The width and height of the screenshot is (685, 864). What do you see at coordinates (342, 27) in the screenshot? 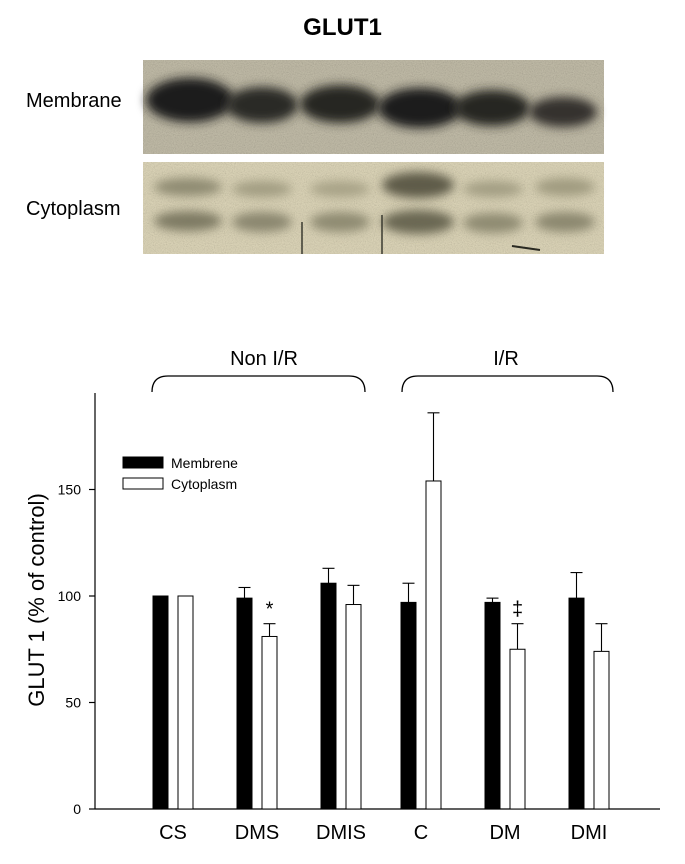
I see `blot-title: GLUT1` at bounding box center [342, 27].